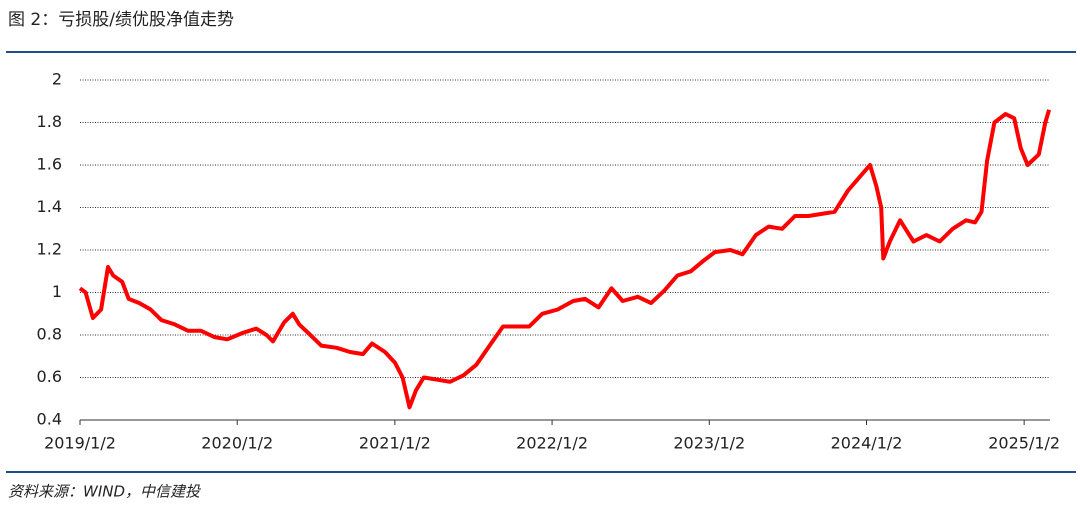 This screenshot has width=1080, height=509. Describe the element at coordinates (395, 443) in the screenshot. I see `x-tick-label: 2021/1/2` at that location.